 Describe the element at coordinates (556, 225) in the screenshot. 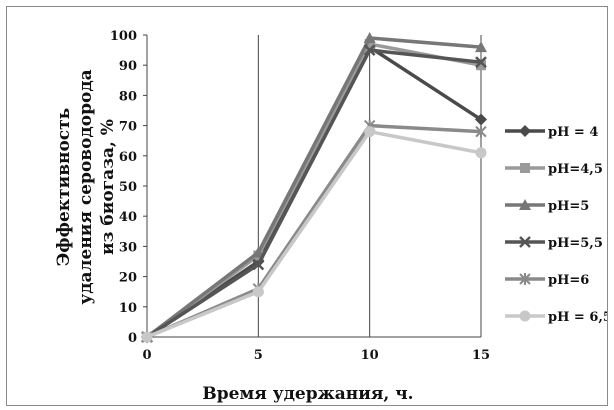

I see `legend: pH = 4 pH=4,5 pH=5 pH=5,5 pH=6 pH = 6,5` at that location.